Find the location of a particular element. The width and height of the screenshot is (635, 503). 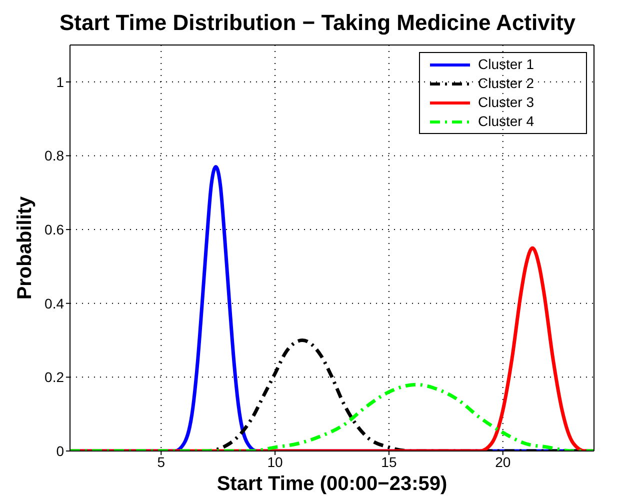

y-axis-title: Probability is located at coordinates (25, 247).